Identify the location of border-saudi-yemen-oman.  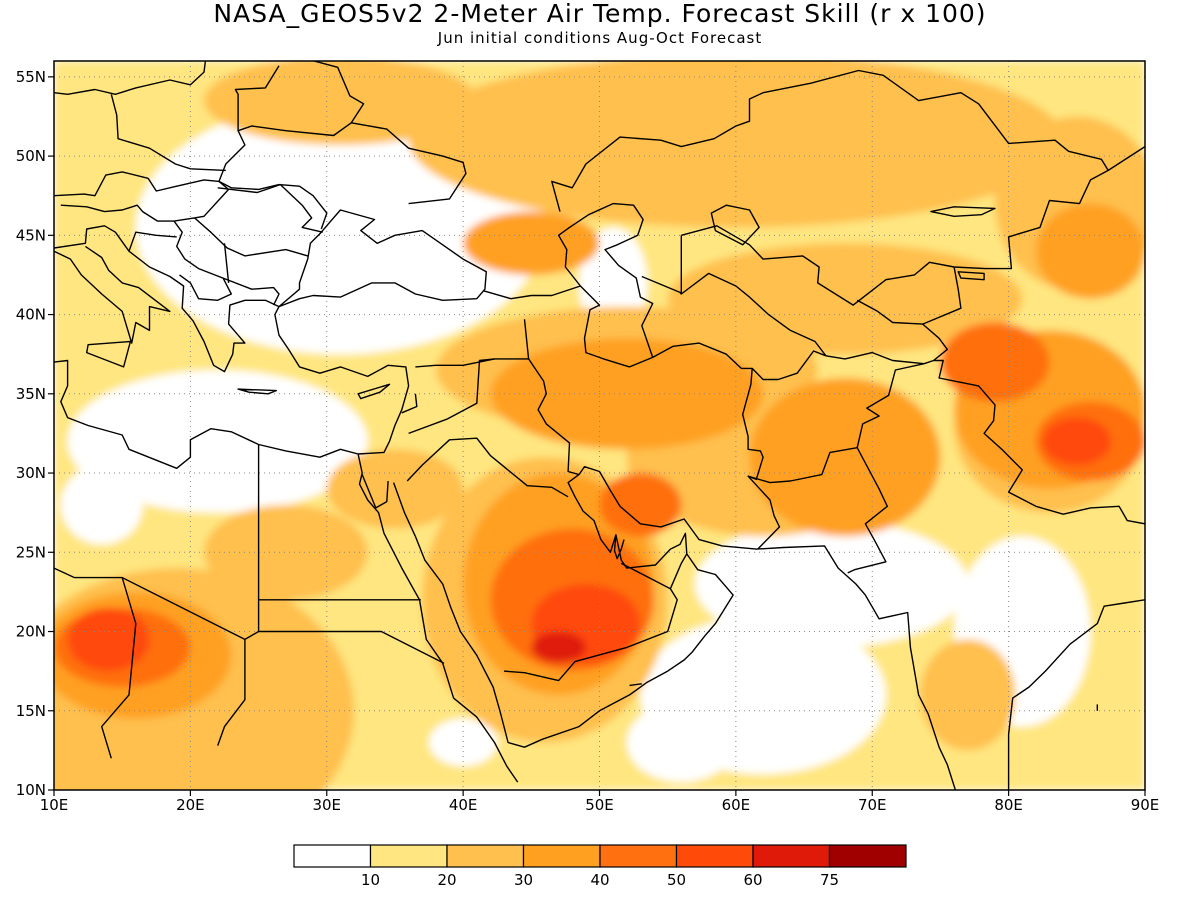
(595, 617).